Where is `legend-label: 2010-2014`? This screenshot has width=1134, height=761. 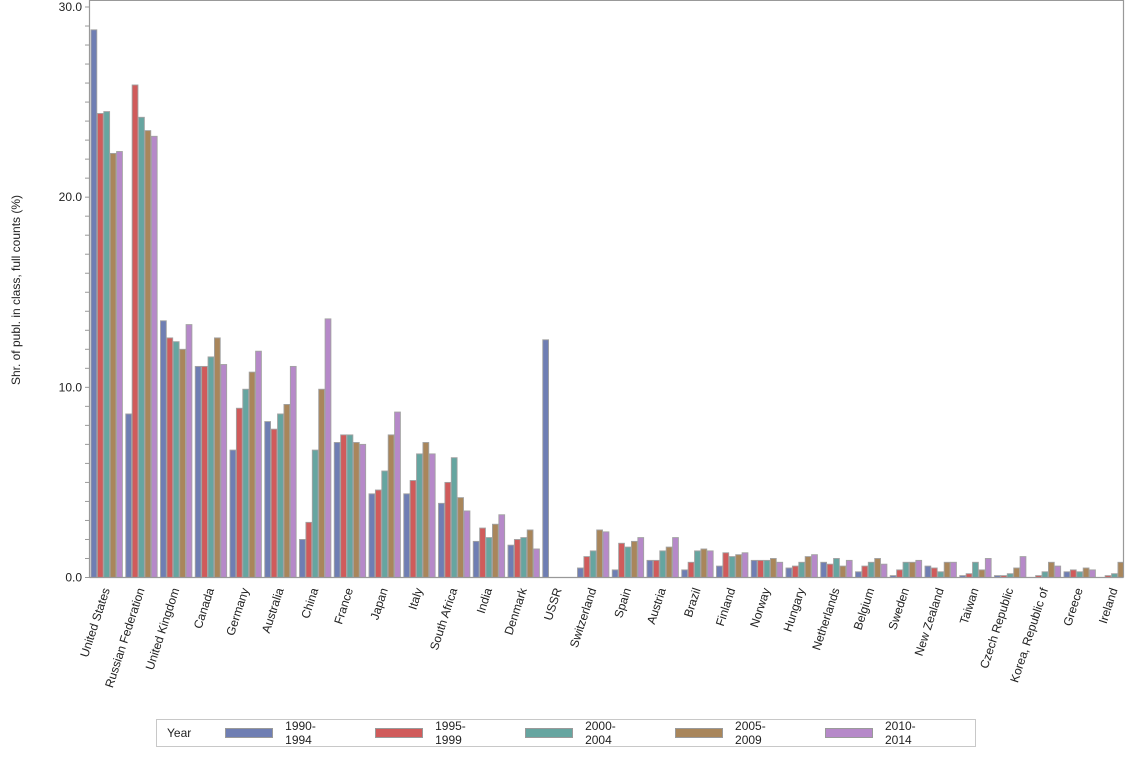
legend-label: 2010-2014 is located at coordinates (900, 733).